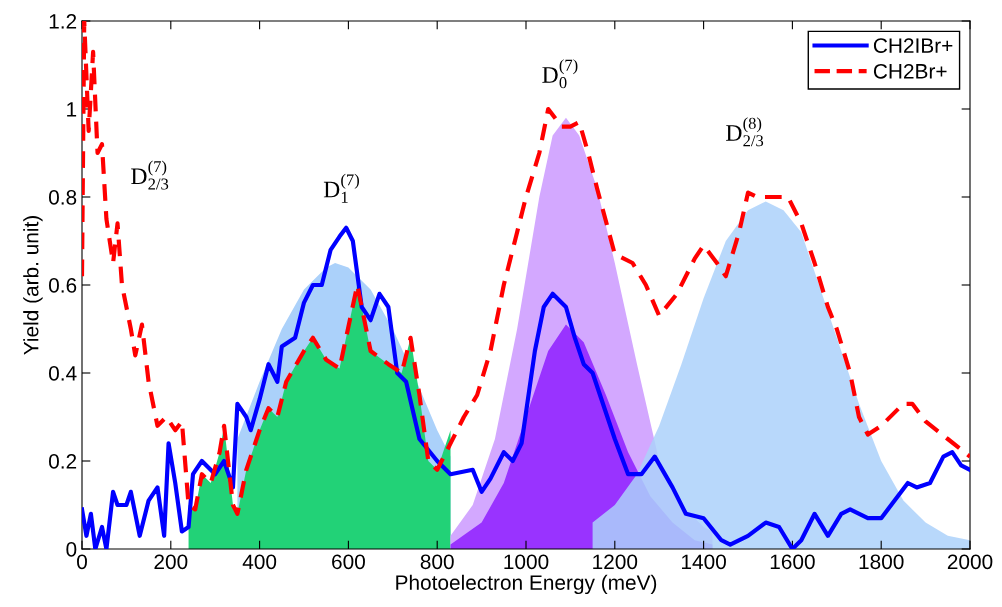  I want to click on x-tick-label: 1400, so click(704, 562).